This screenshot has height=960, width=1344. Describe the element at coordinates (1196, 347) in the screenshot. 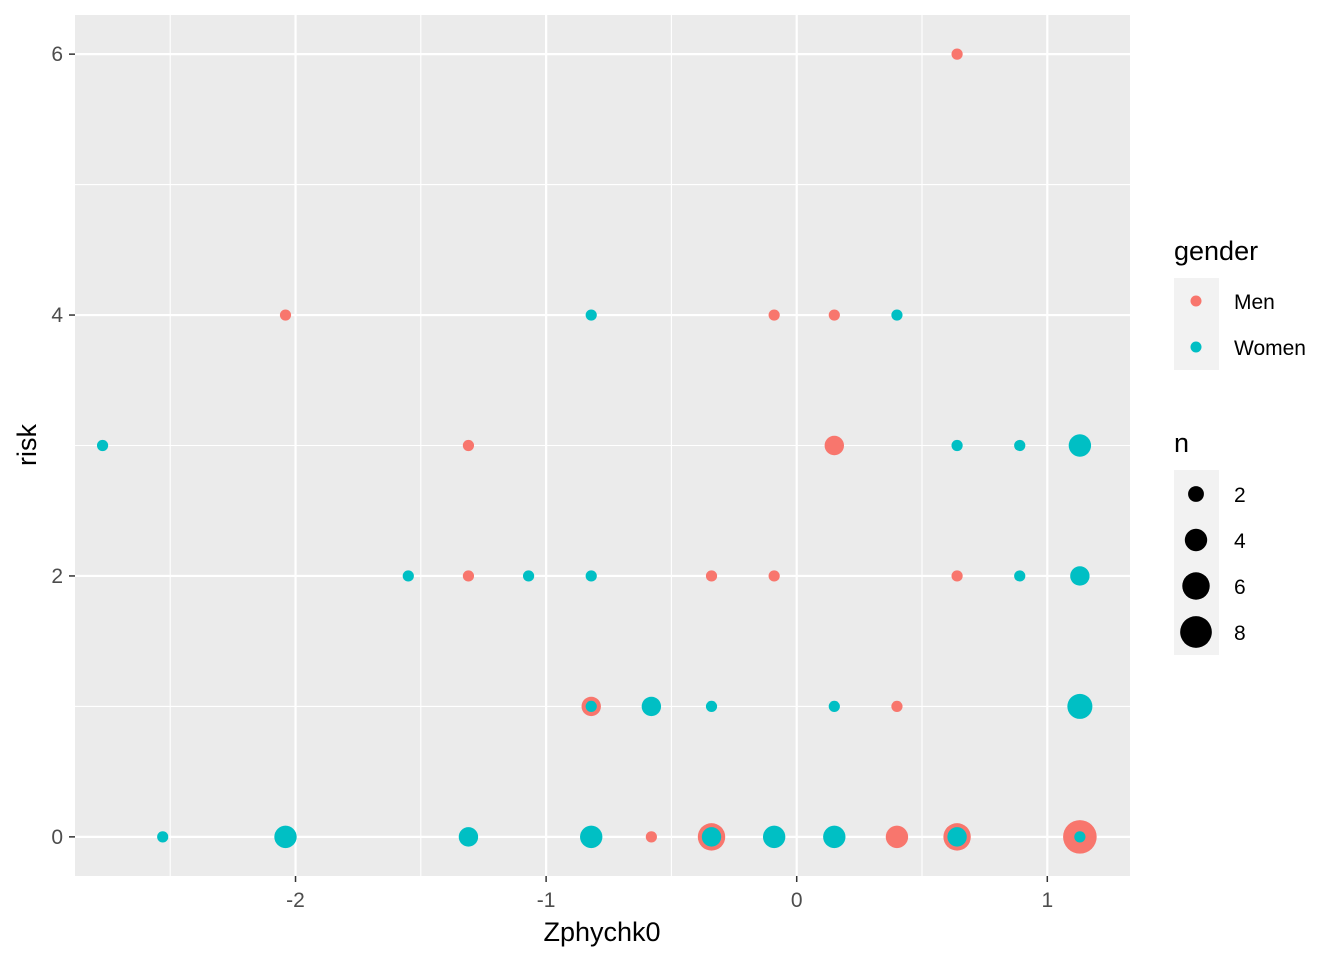

I see `legend-women-dot` at that location.